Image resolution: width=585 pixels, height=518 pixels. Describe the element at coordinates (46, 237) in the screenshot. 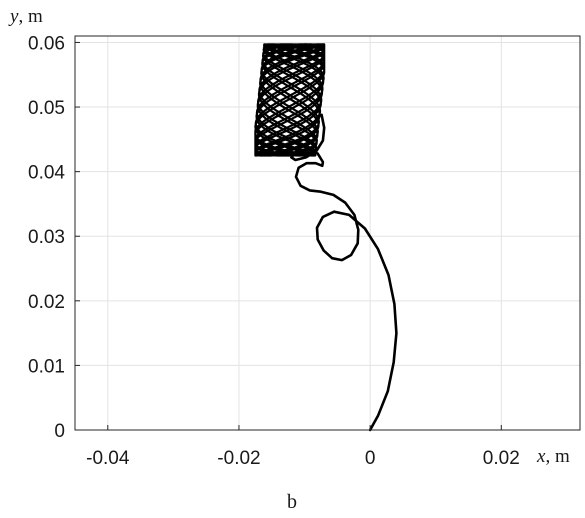

I see `y-tick-label: 0.03` at that location.